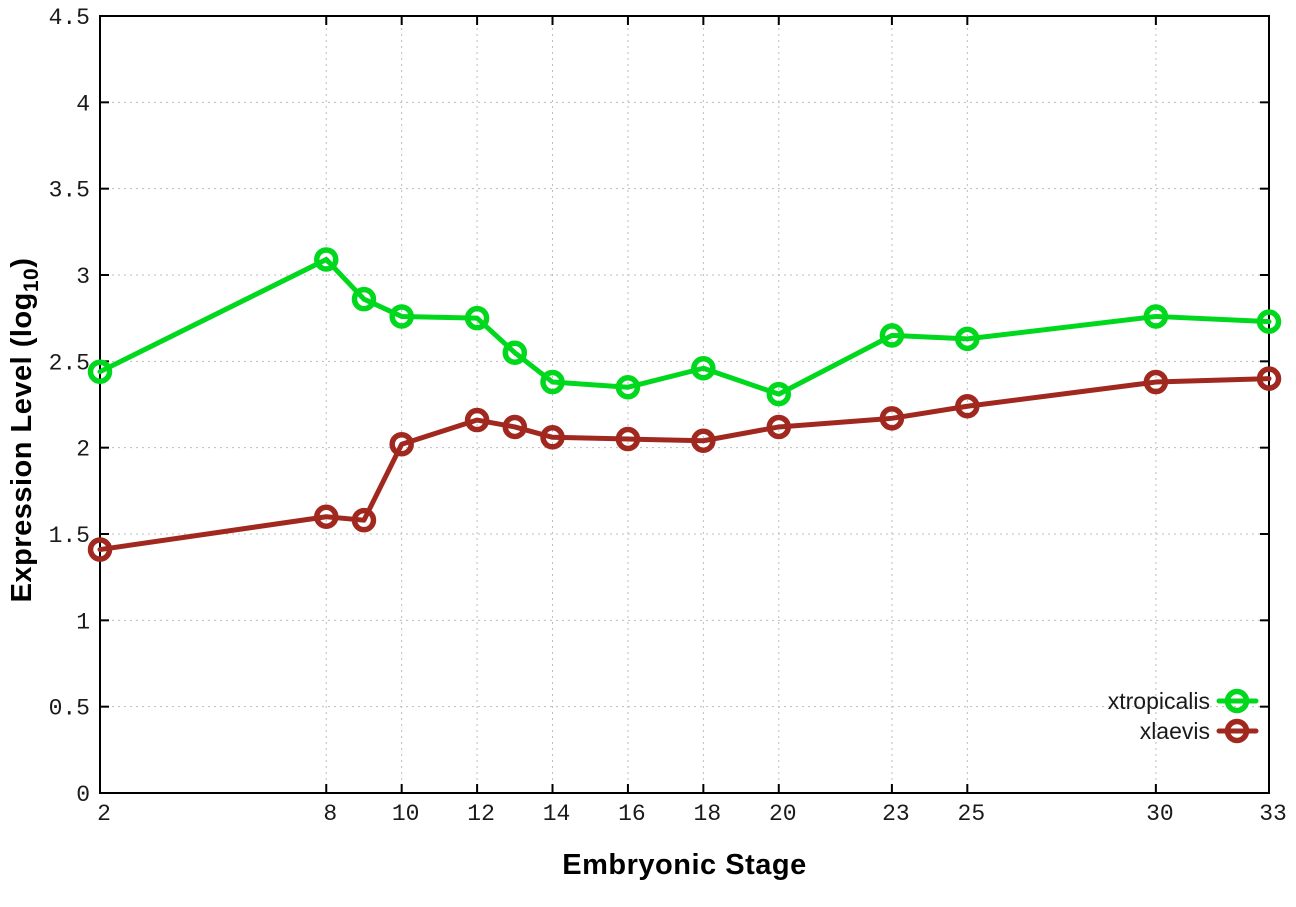 Image resolution: width=1296 pixels, height=907 pixels. Describe the element at coordinates (330, 814) in the screenshot. I see `x-tick-label: 8` at that location.